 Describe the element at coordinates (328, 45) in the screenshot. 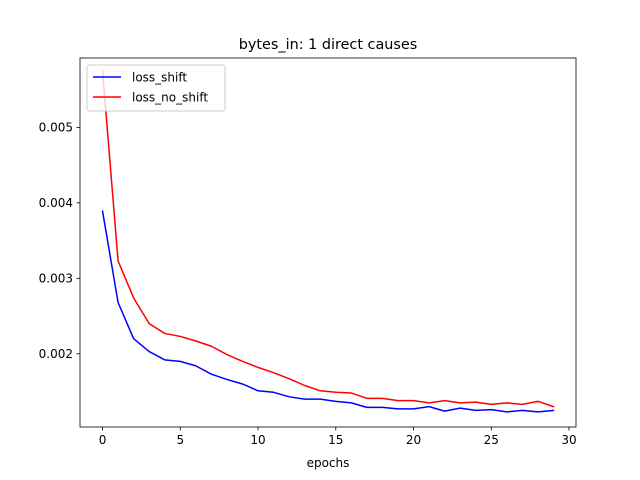

I see `chart-title: bytes_in: 1 direct causes` at that location.